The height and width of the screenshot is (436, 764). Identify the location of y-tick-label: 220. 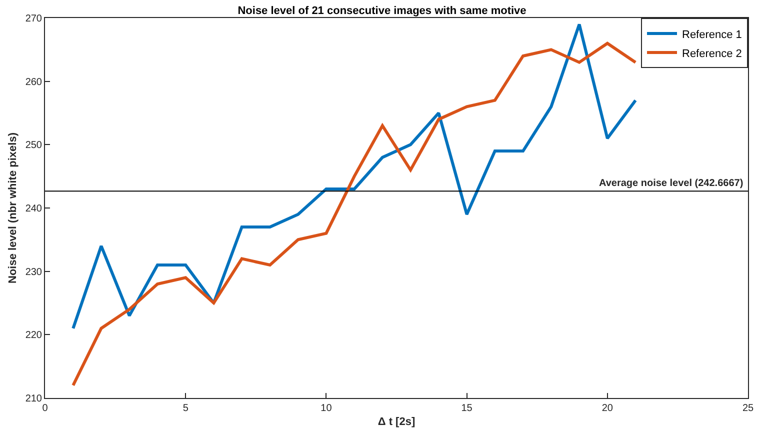
(33, 336).